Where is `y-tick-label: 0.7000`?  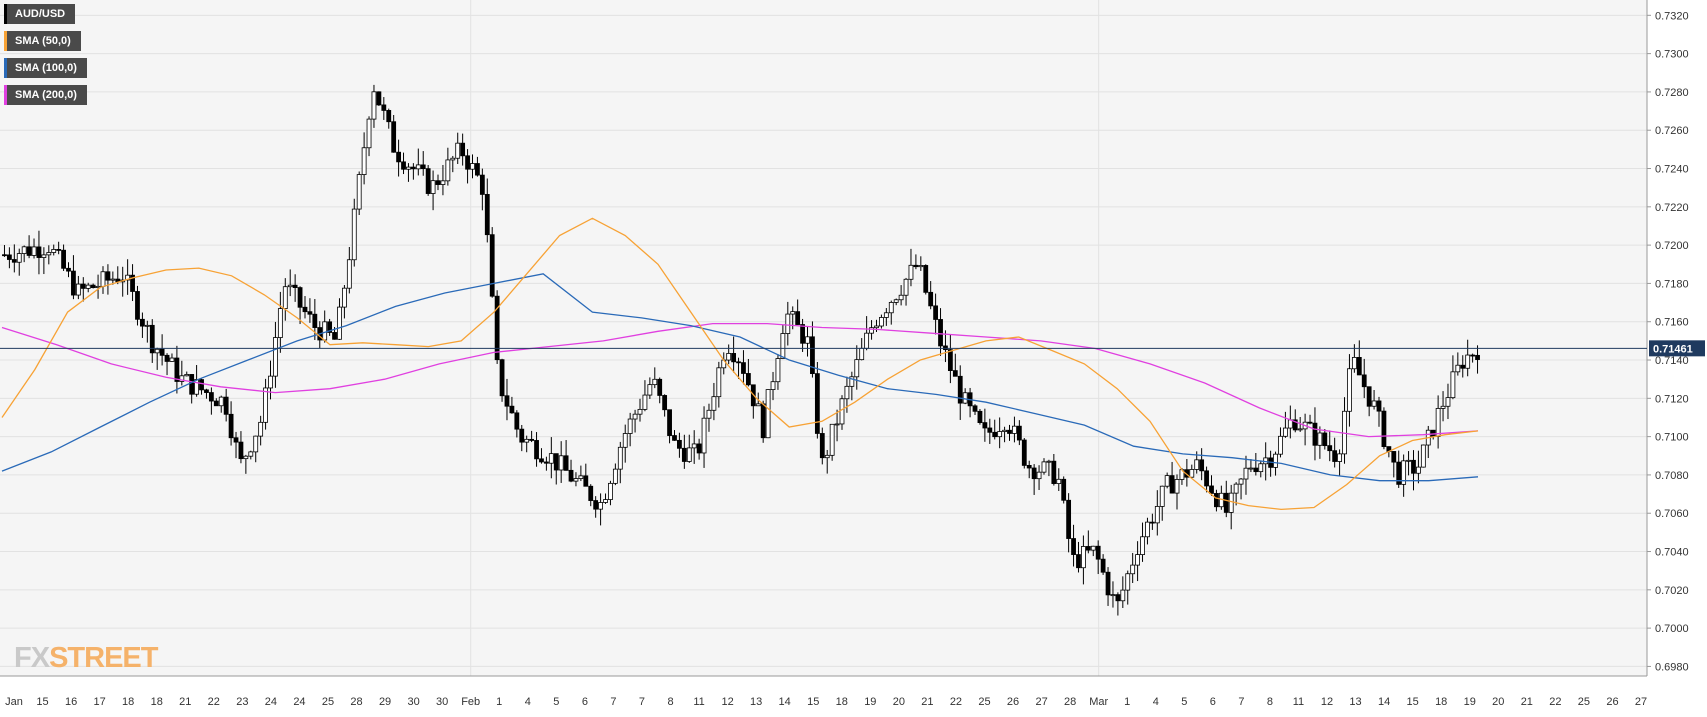
y-tick-label: 0.7000 is located at coordinates (1672, 629).